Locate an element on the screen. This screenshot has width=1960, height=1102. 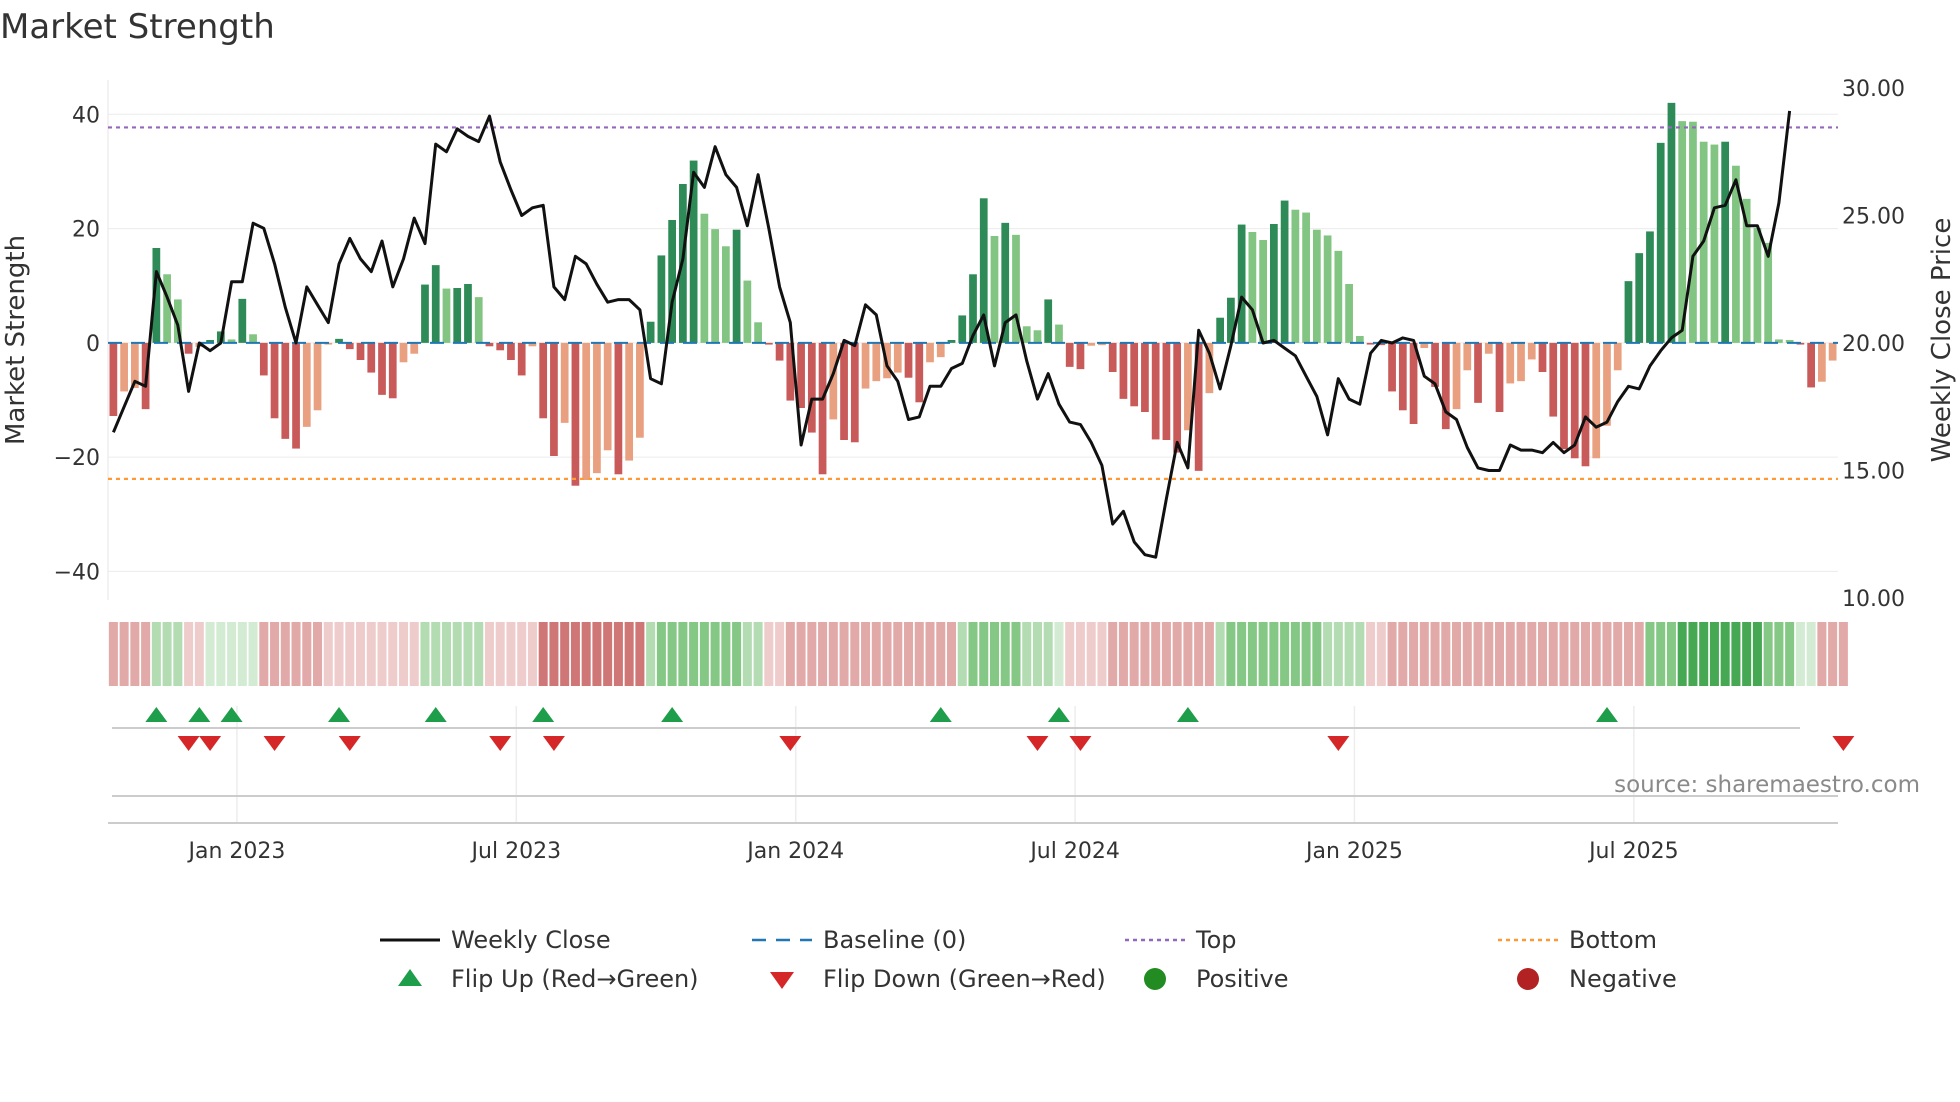
flip-up-marker is located at coordinates (940, 714).